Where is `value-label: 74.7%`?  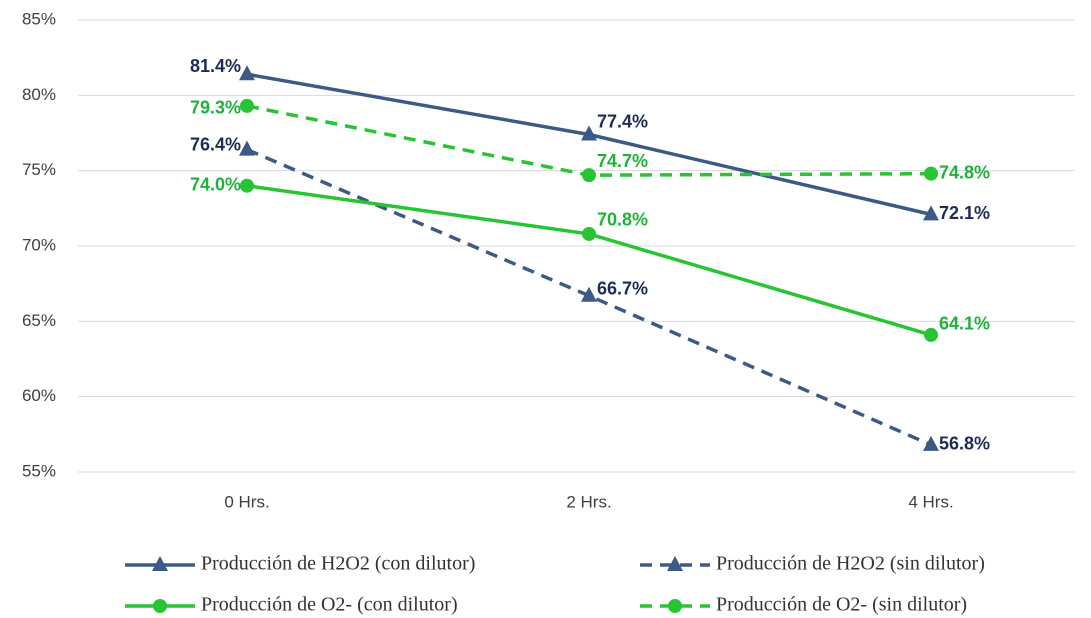 value-label: 74.7% is located at coordinates (622, 161).